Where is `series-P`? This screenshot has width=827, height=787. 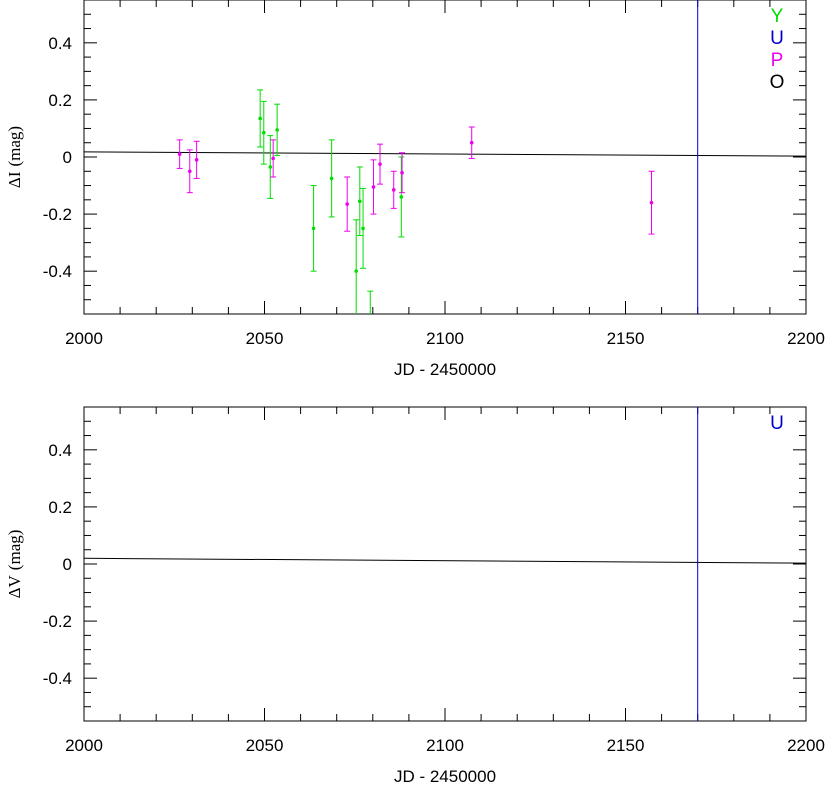
series-P is located at coordinates (415, 180).